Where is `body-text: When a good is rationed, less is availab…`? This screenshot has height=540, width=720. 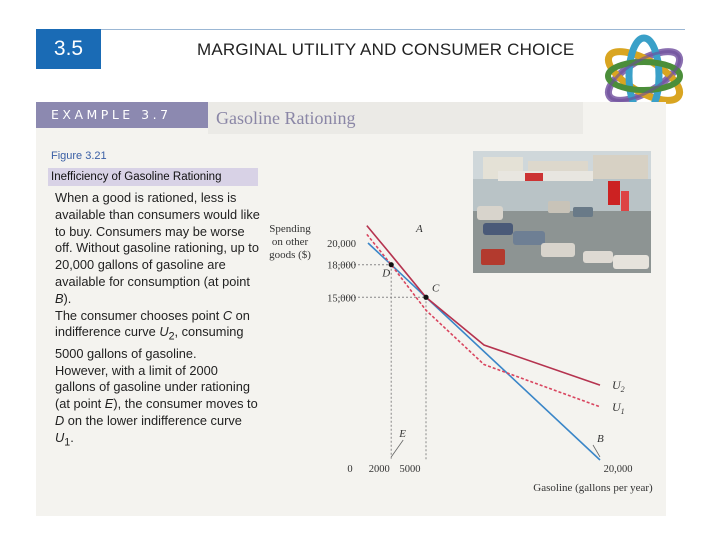 body-text: When a good is rationed, less is availab… is located at coordinates (157, 320).